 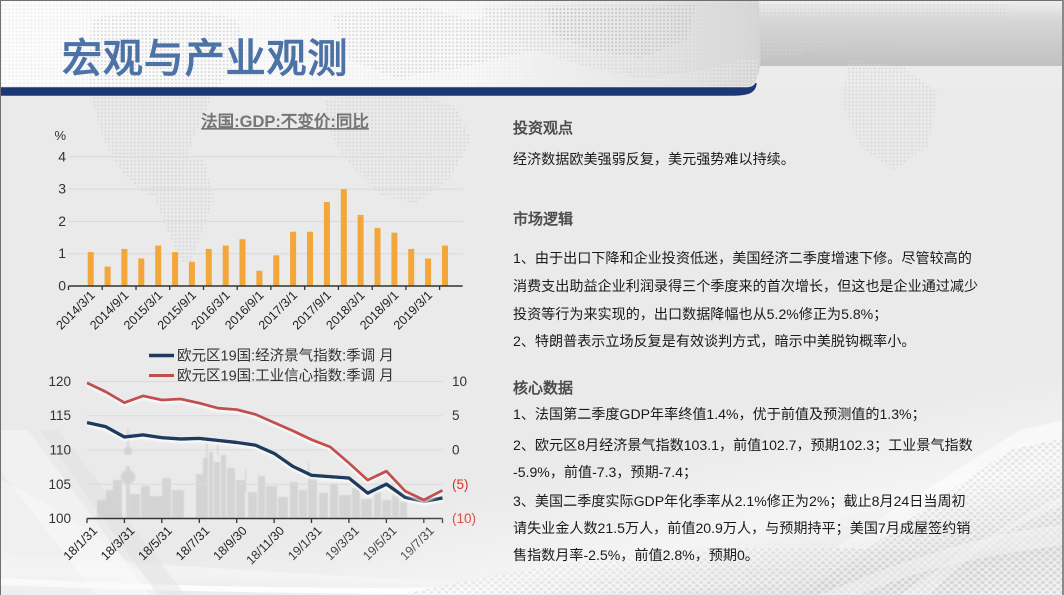 What do you see at coordinates (417, 543) in the screenshot?
I see `svg-text: 19/7/31` at bounding box center [417, 543].